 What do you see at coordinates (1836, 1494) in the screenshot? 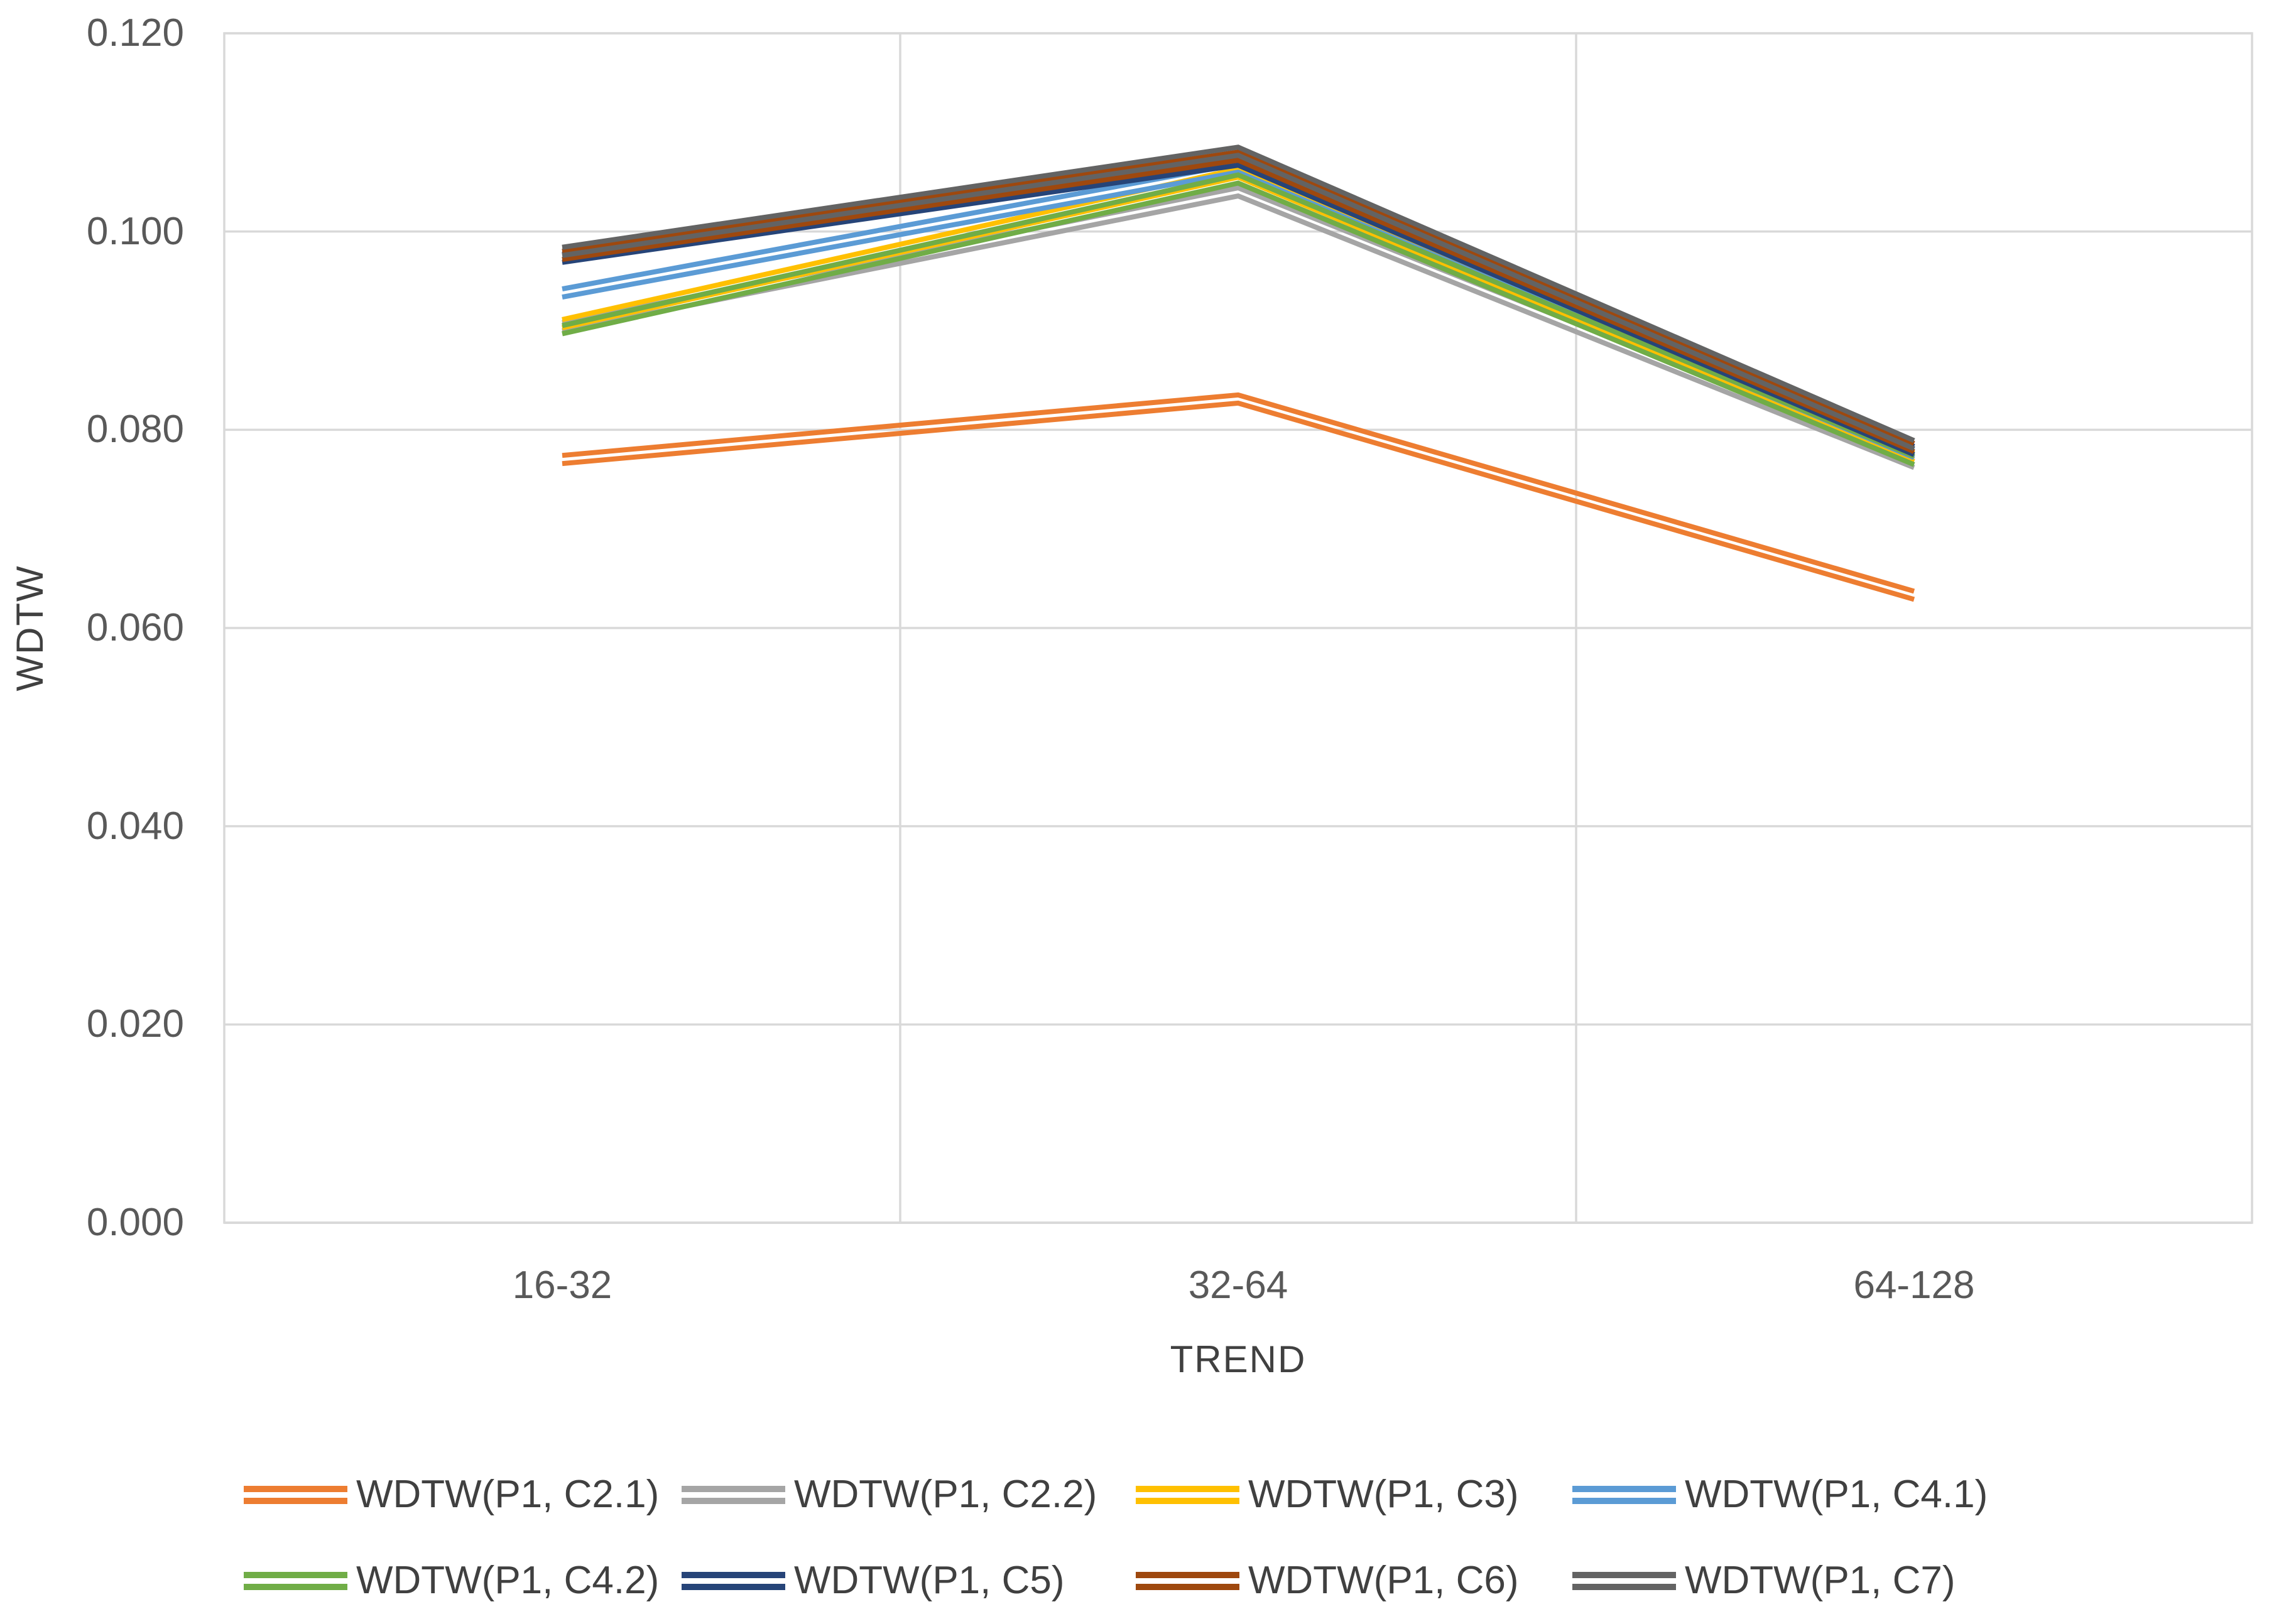
I see `legend-label: WDTW(P1, C4.1)` at bounding box center [1836, 1494].